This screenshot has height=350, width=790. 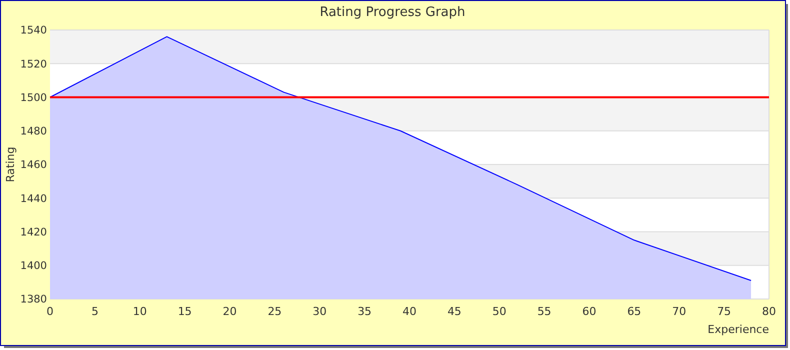 What do you see at coordinates (769, 311) in the screenshot?
I see `x-tick-label: 80` at bounding box center [769, 311].